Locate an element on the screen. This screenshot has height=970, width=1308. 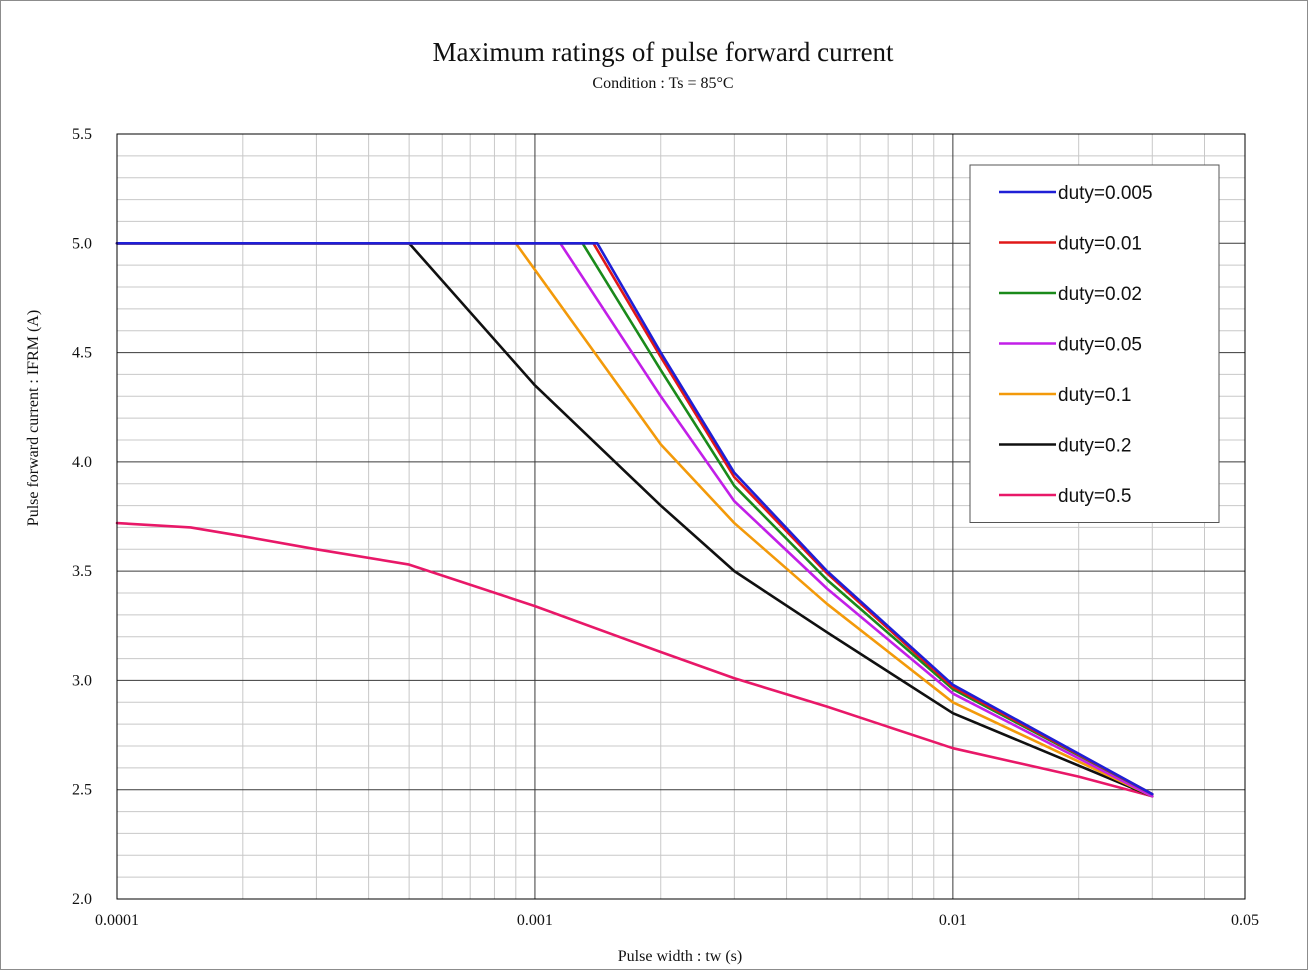
chart-subtitle: Condition : Ts = 85°C is located at coordinates (662, 83).